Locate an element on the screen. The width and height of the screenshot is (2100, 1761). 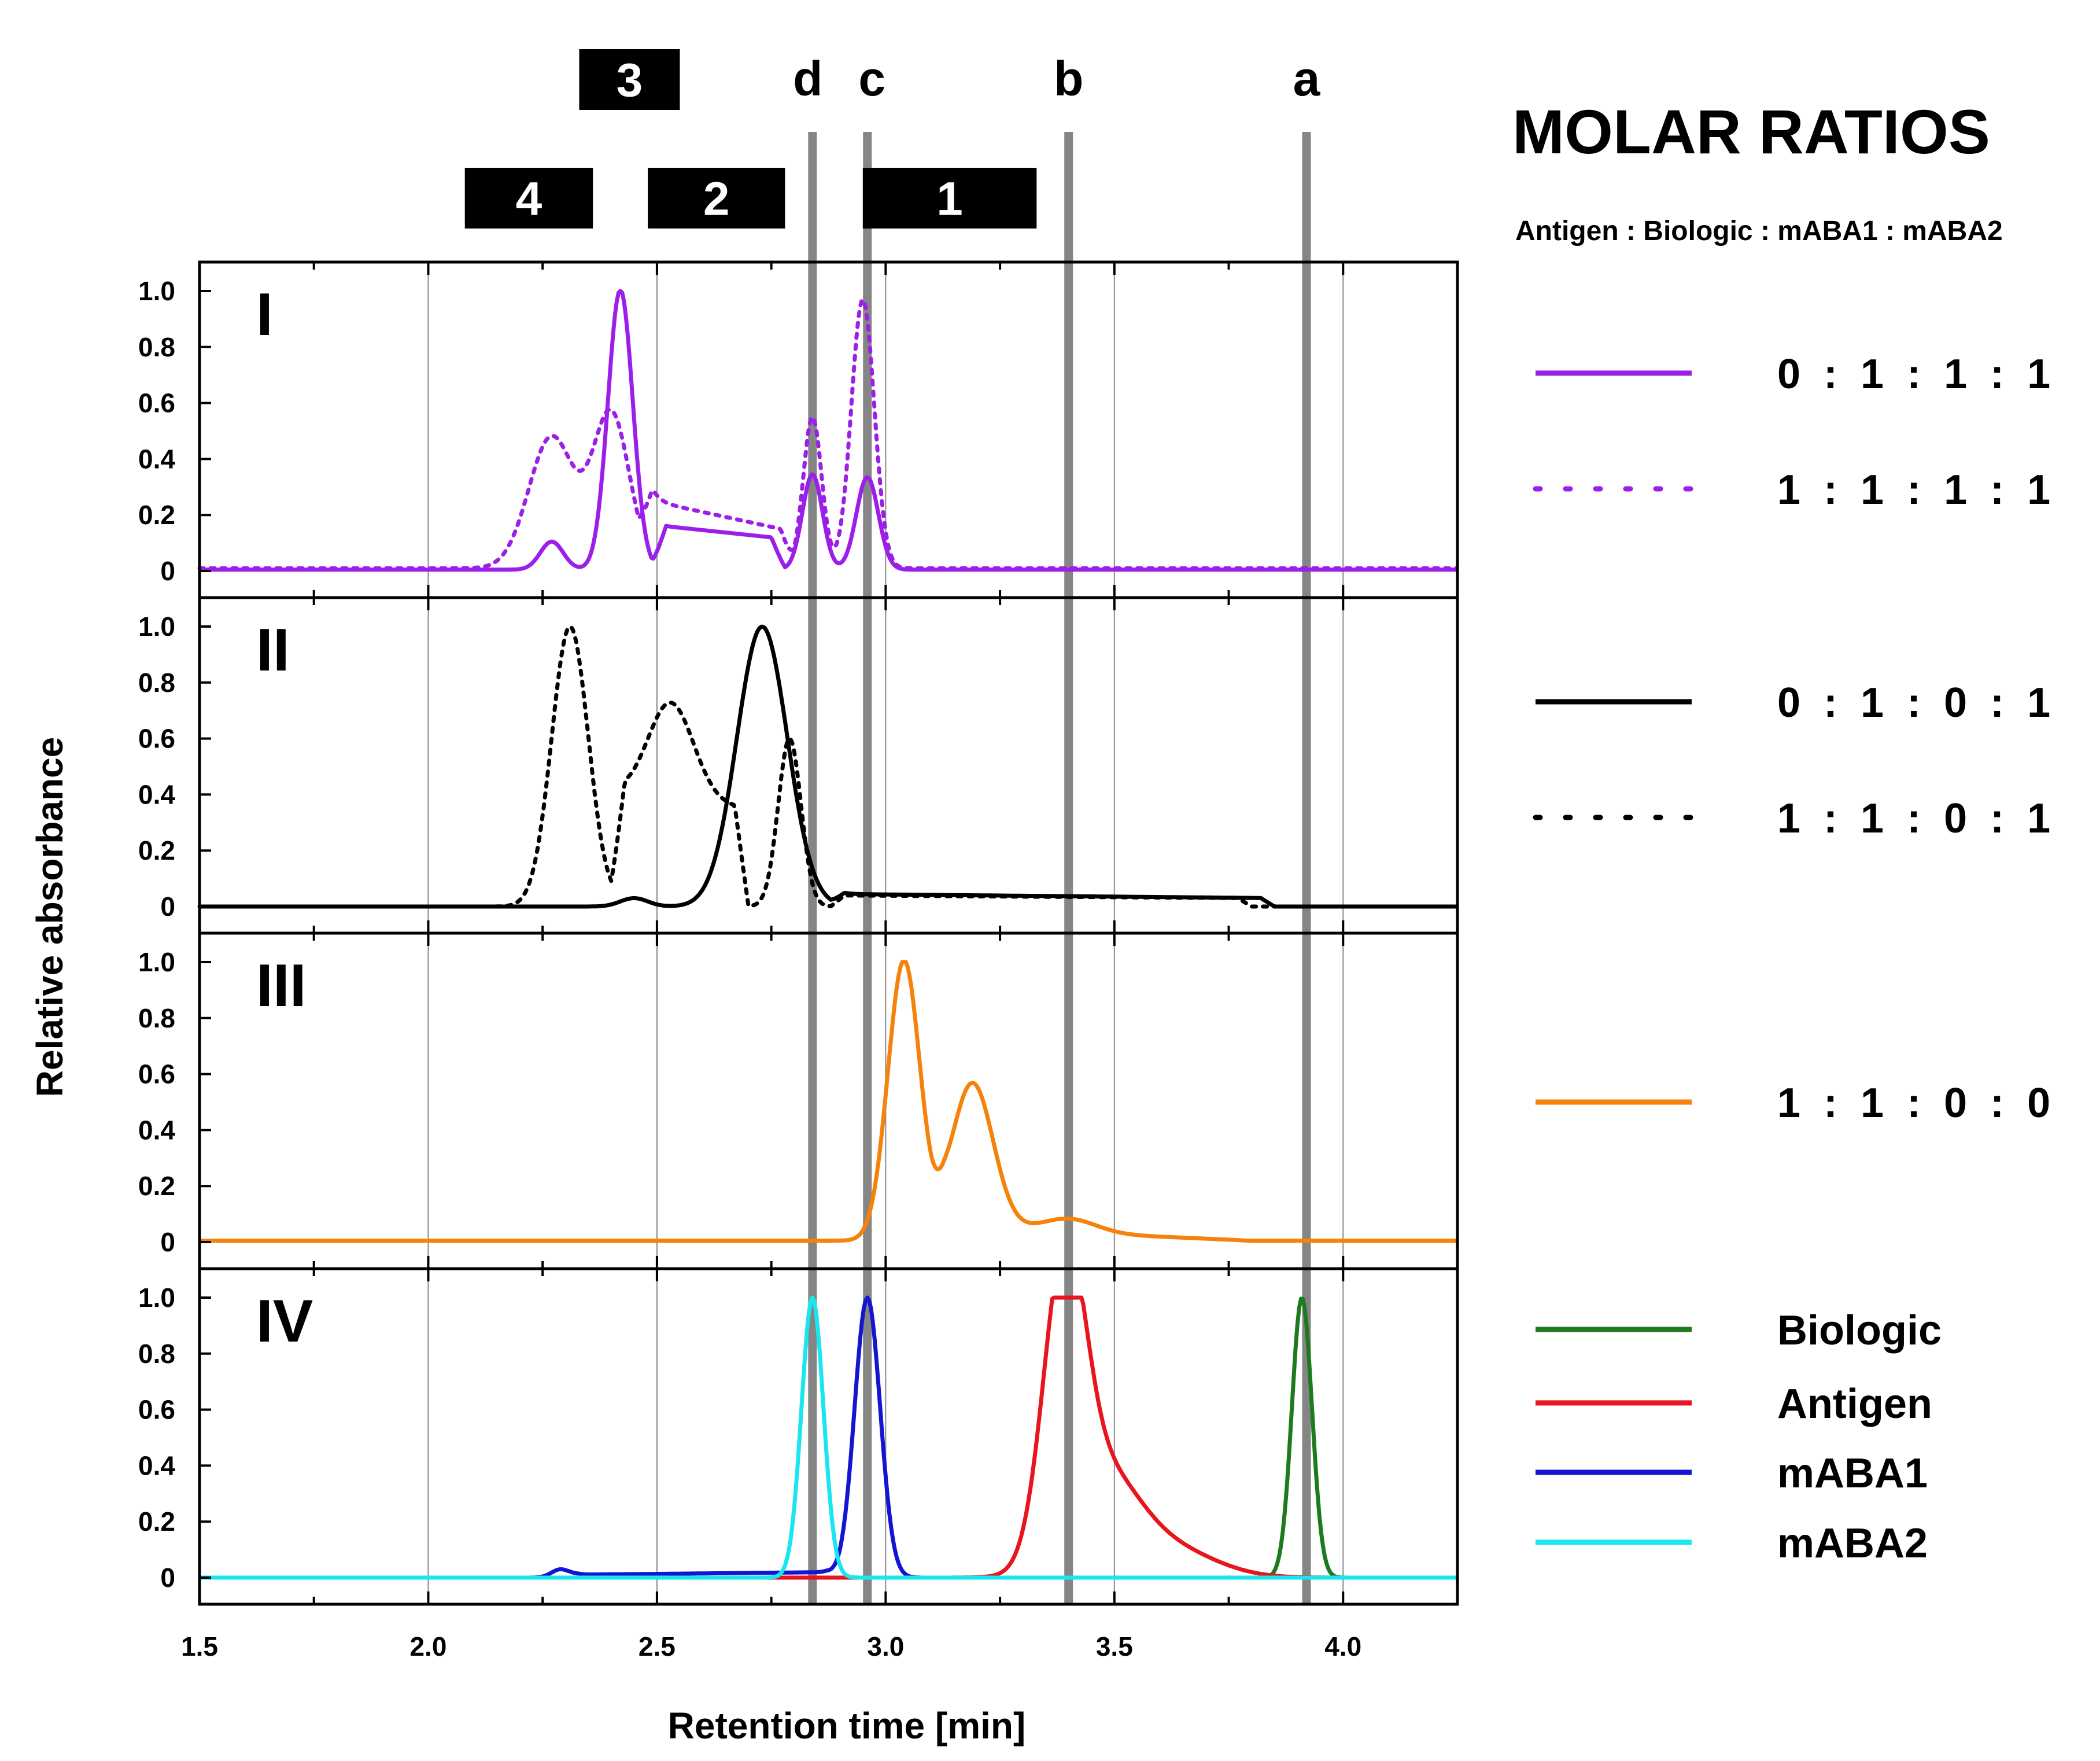
legend-label-3: 0 : 1 is located at coordinates (1913, 703).